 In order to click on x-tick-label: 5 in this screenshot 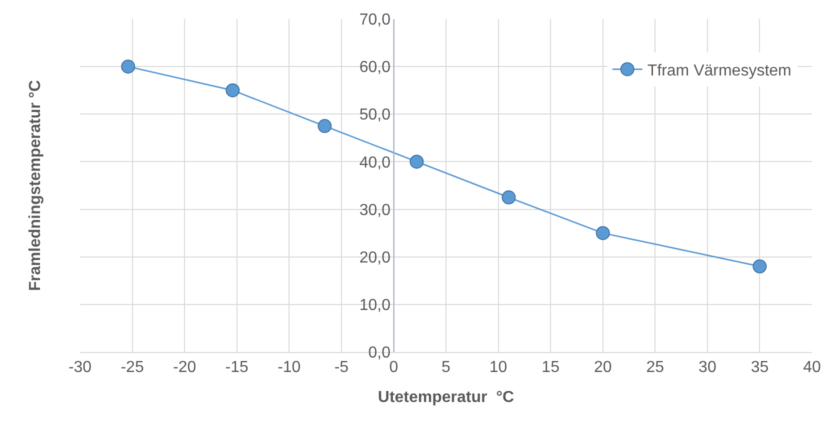, I will do `click(446, 367)`.